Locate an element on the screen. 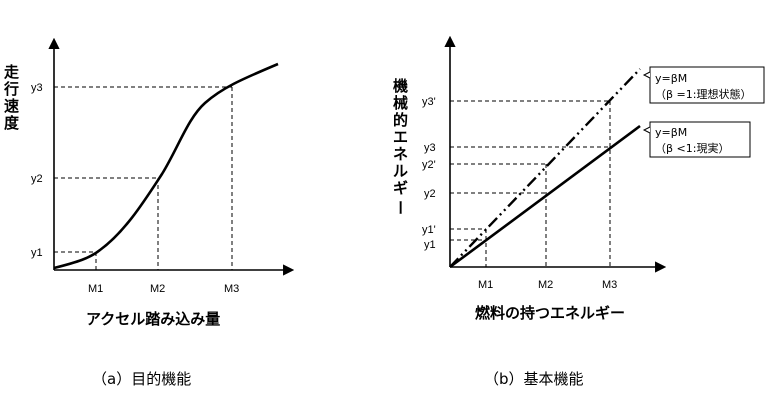 Image resolution: width=766 pixels, height=418 pixels. left-caption: （a）目的機能 is located at coordinates (141, 379).